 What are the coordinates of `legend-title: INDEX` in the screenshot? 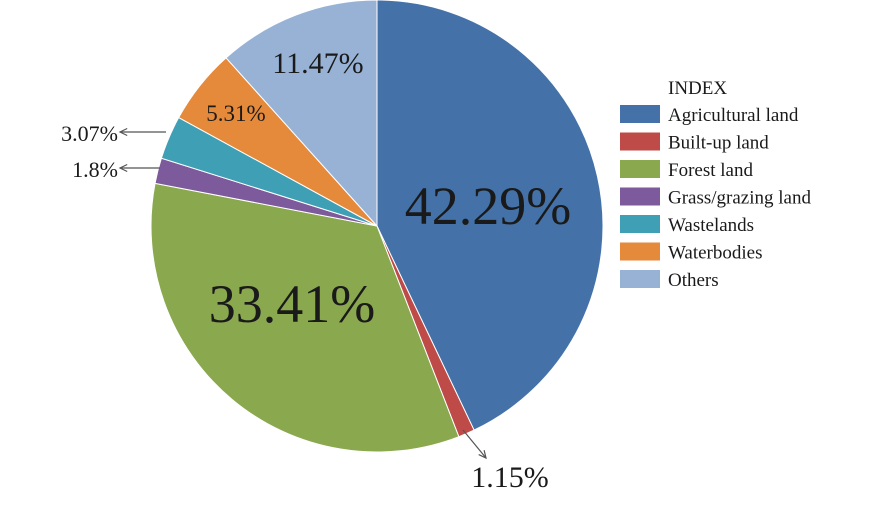 It's located at (697, 88).